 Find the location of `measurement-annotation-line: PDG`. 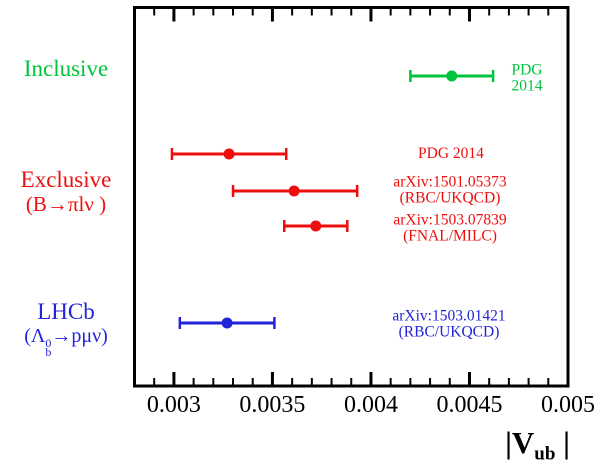

measurement-annotation-line: PDG is located at coordinates (527, 69).